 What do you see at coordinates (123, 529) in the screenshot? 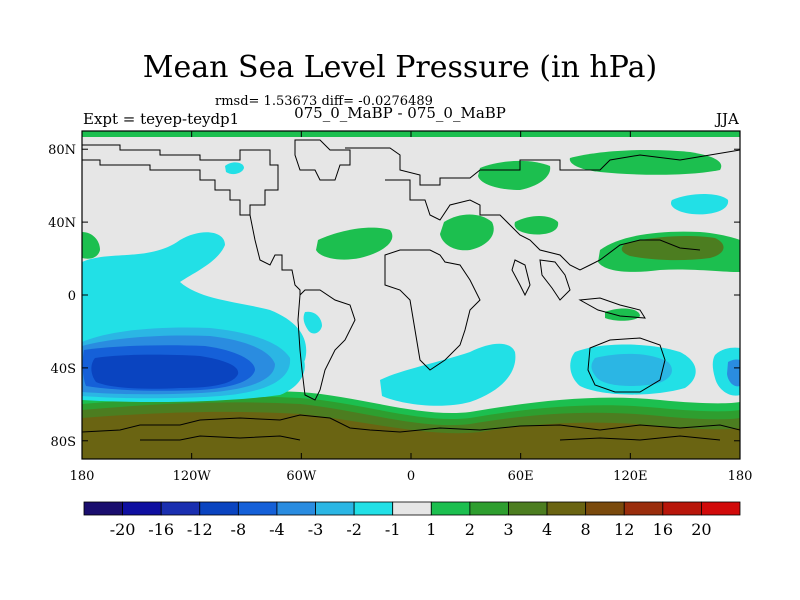
I see `colorbar-label: -20` at bounding box center [123, 529].